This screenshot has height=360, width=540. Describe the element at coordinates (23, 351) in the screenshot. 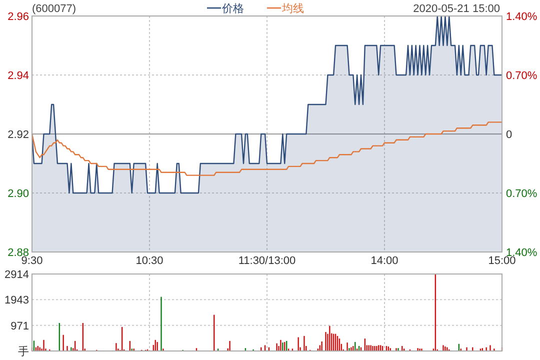

I see `y-tick-label: 手` at that location.